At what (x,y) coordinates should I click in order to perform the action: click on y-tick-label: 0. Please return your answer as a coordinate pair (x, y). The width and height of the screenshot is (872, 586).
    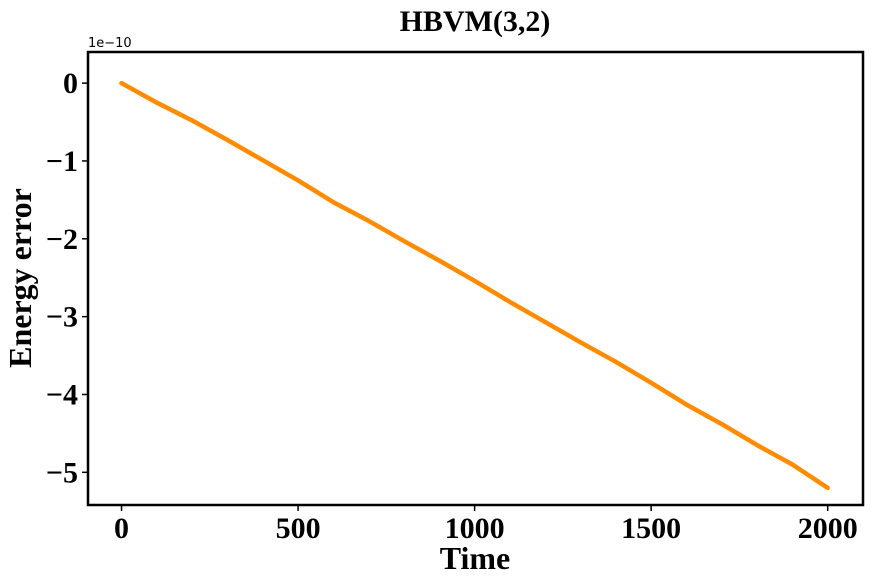
    Looking at the image, I should click on (70, 83).